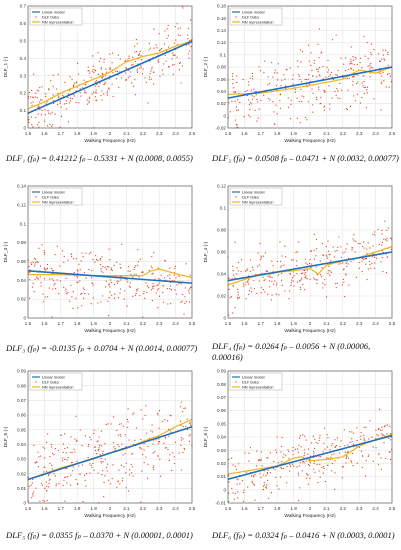 Image resolution: width=401 pixels, height=550 pixels. I want to click on x-tick-label: 2.3, so click(359, 508).